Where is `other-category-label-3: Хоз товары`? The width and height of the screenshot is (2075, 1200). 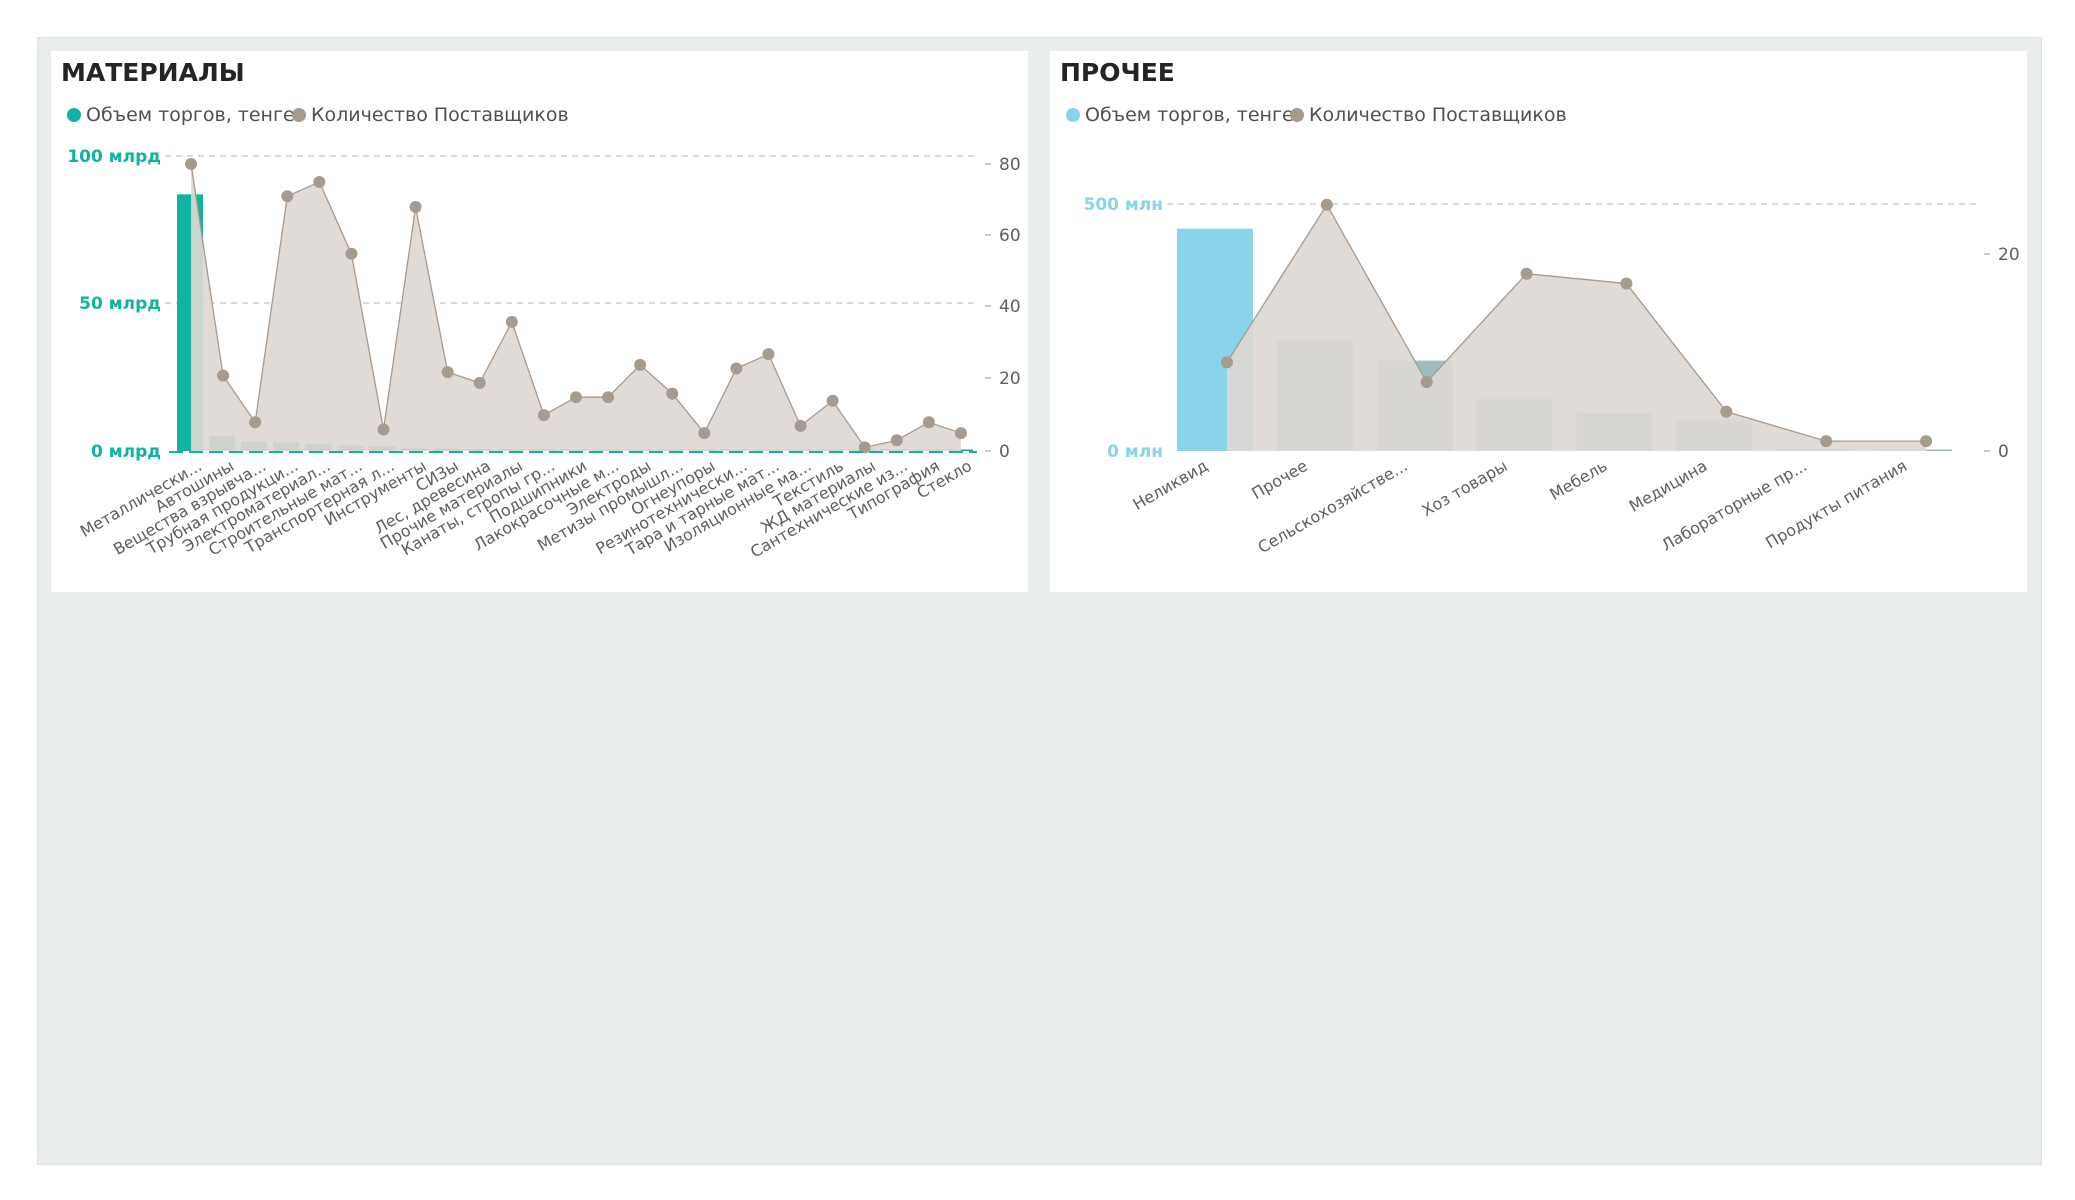
other-category-label-3: Хоз товары is located at coordinates (1464, 488).